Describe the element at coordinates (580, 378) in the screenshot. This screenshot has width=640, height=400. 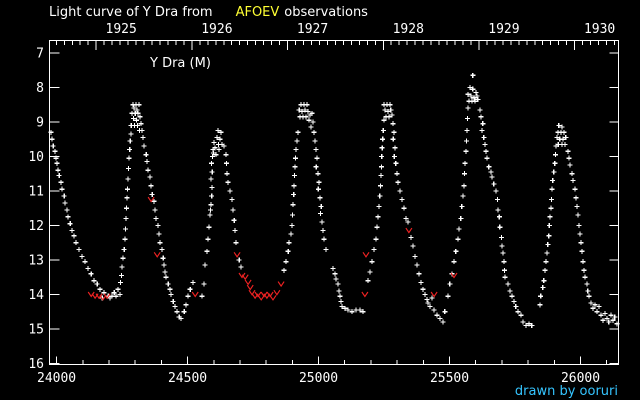
I see `svg-text: 26000` at that location.